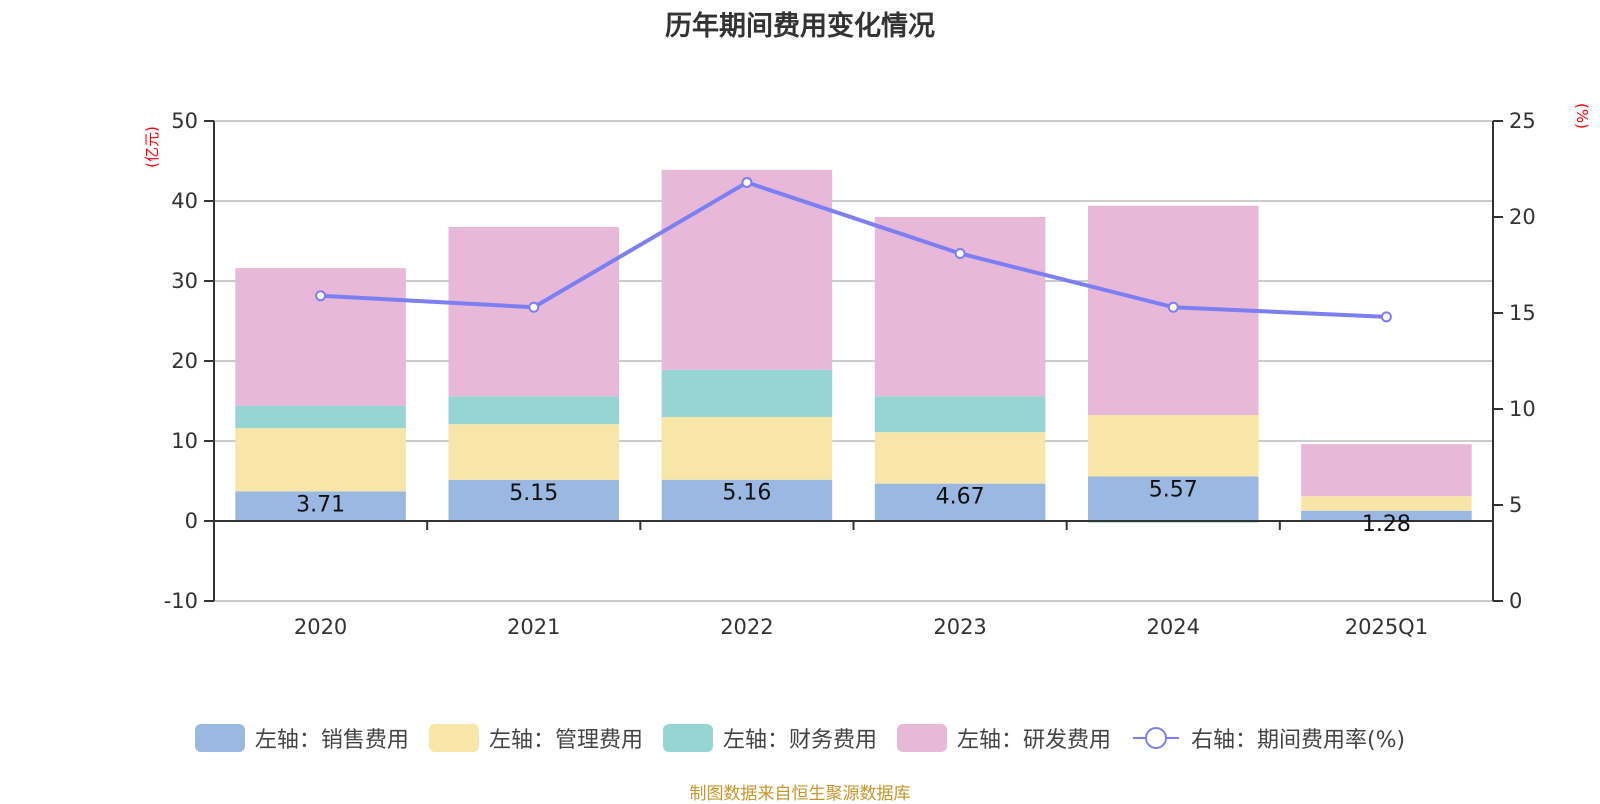 The height and width of the screenshot is (804, 1600). Describe the element at coordinates (960, 497) in the screenshot. I see `data-label-sales: 4.67` at that location.